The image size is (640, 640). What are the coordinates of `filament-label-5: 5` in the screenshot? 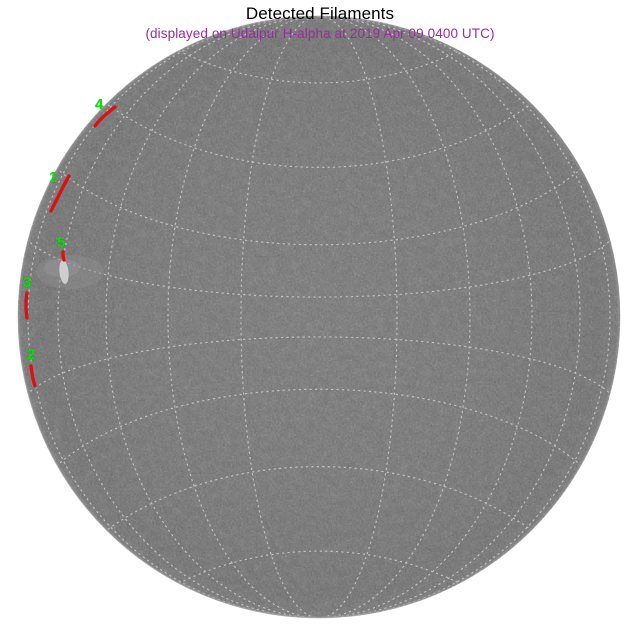 It's located at (61, 242).